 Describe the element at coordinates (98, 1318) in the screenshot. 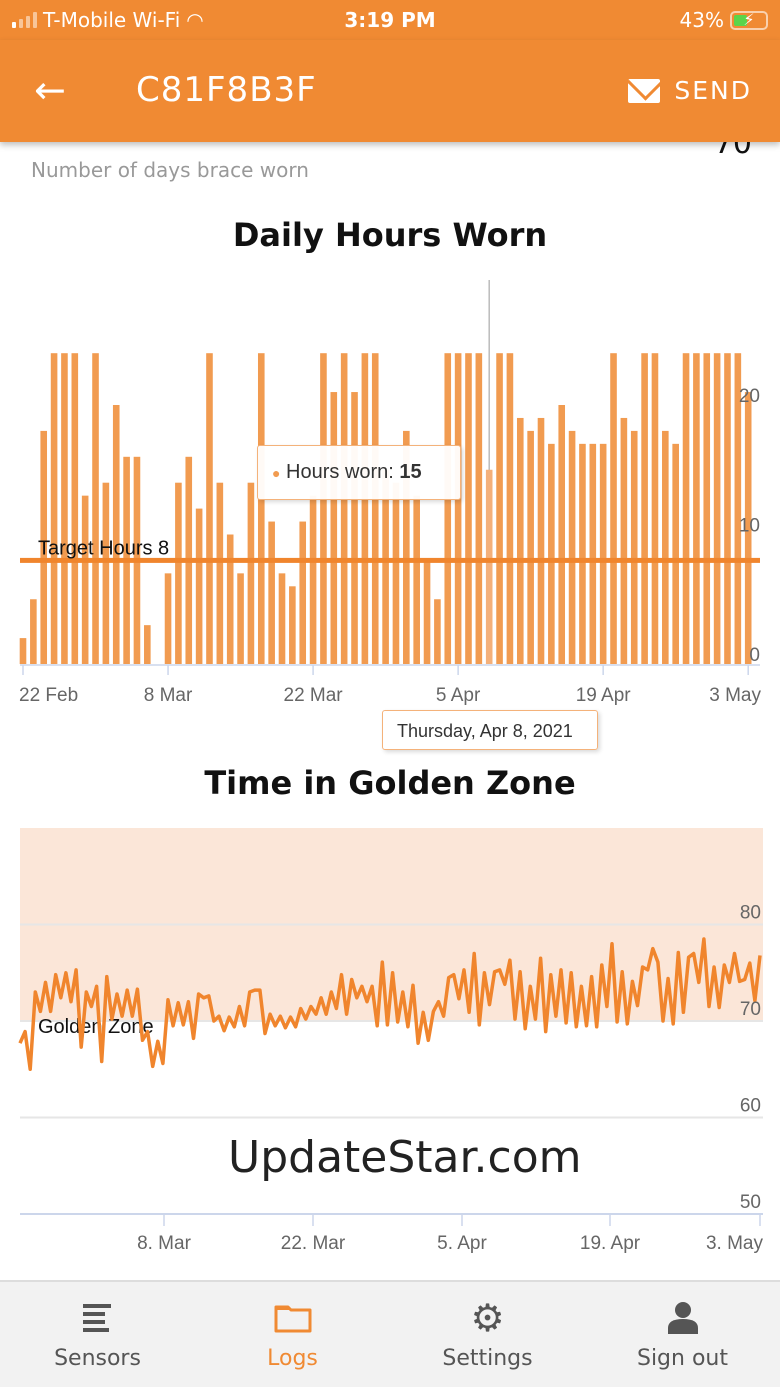

I see `list-icon` at that location.